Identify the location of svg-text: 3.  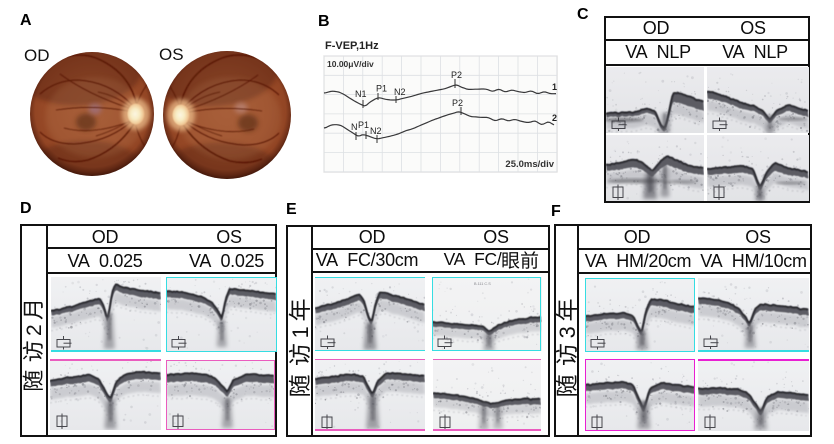
(567, 332).